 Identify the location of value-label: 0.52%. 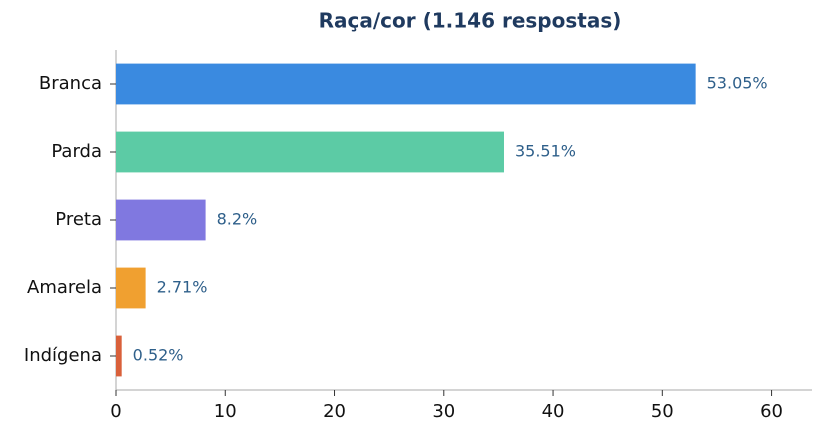
(158, 355).